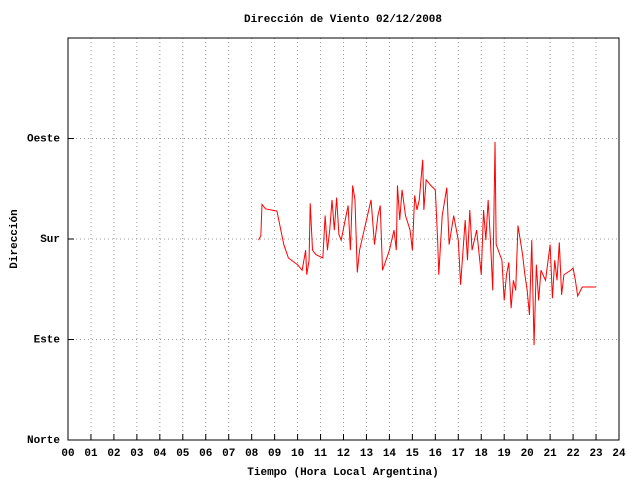  I want to click on x-tick-label: 21, so click(551, 454).